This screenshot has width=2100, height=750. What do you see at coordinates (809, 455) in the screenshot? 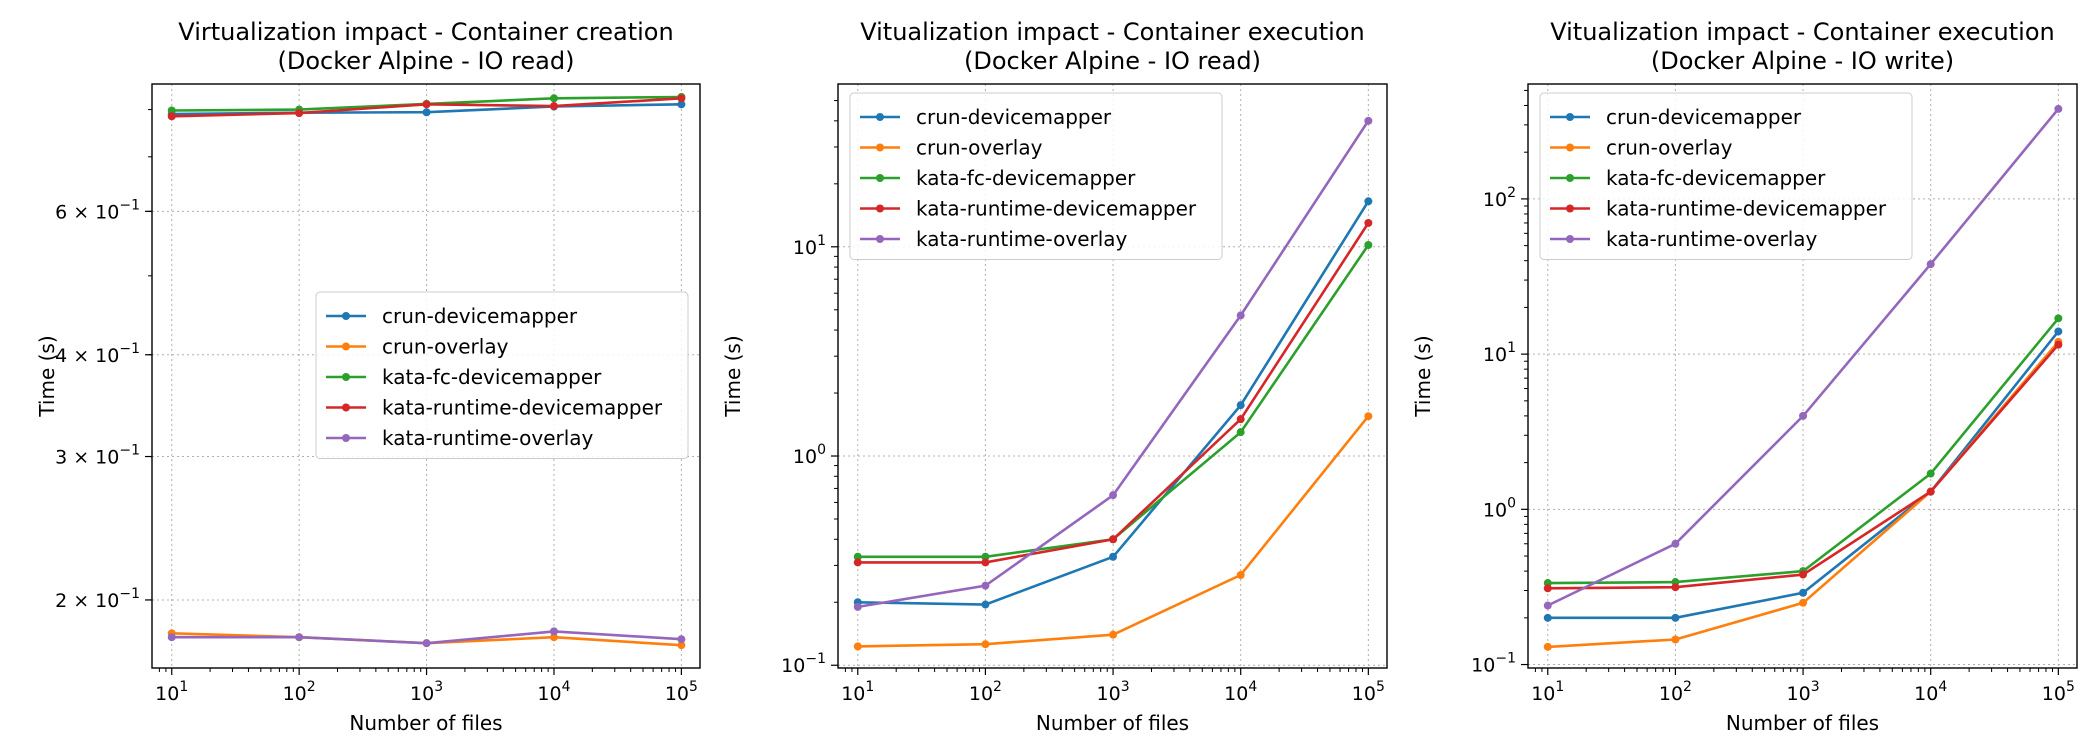
I see `y-tick-label: 10⁰` at bounding box center [809, 455].